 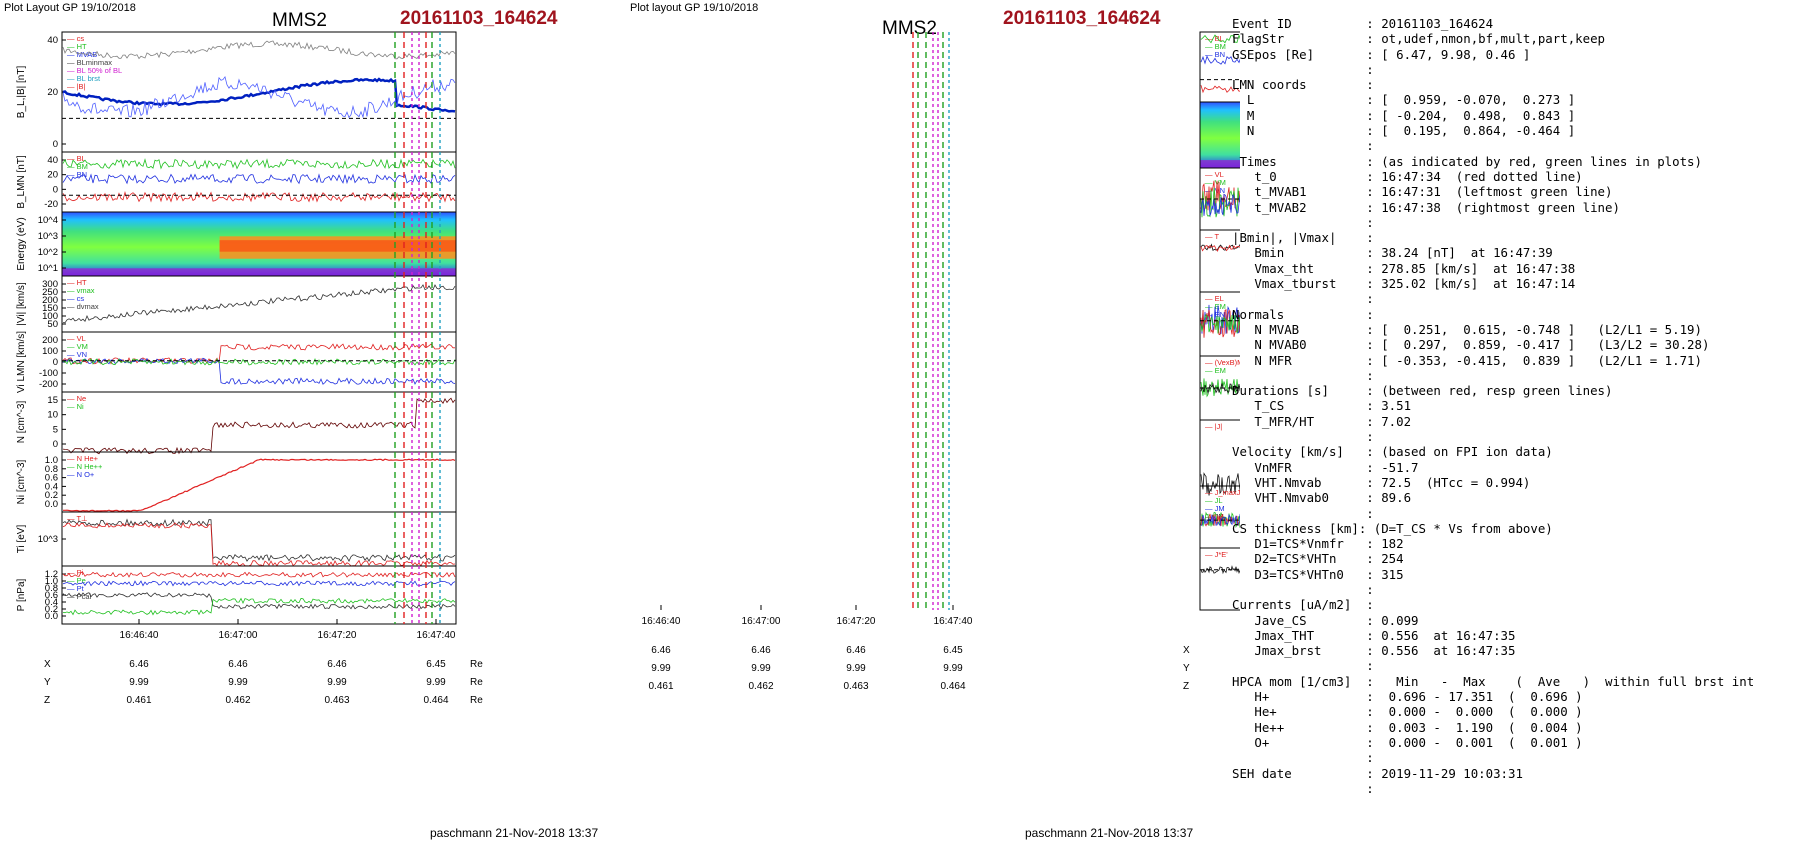 What do you see at coordinates (83, 458) in the screenshot?
I see `legend-entry: — N He+` at bounding box center [83, 458].